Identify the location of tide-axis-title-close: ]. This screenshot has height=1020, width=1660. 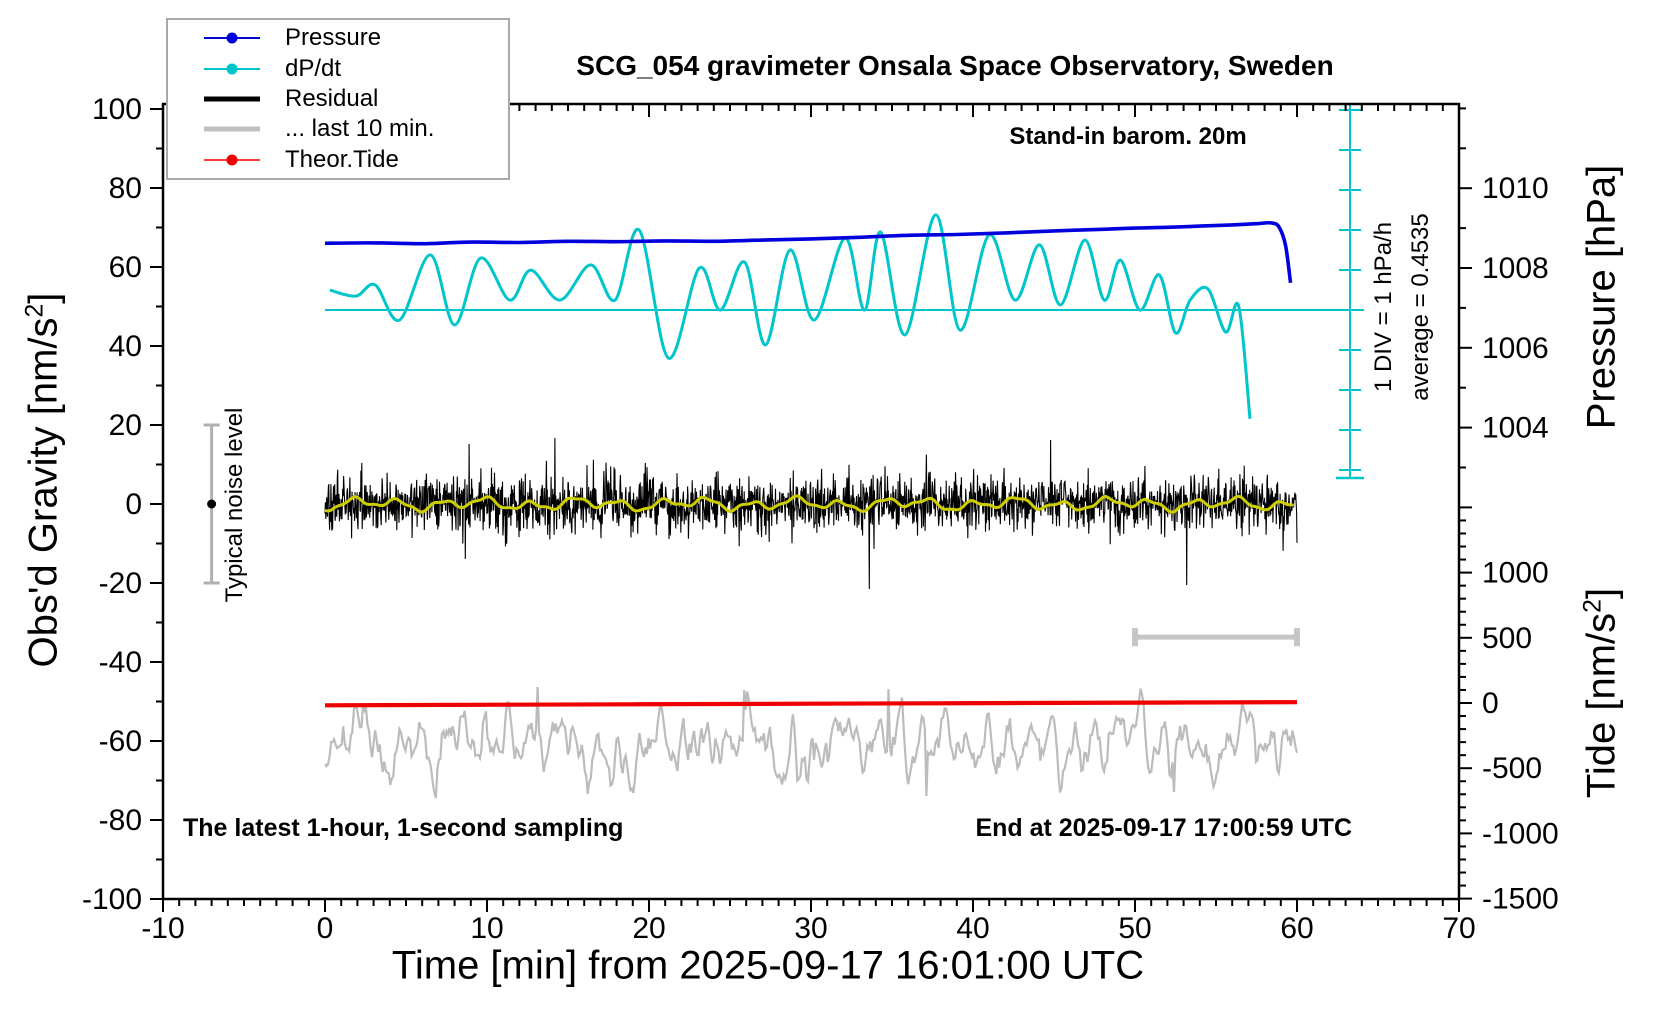
(1601, 593).